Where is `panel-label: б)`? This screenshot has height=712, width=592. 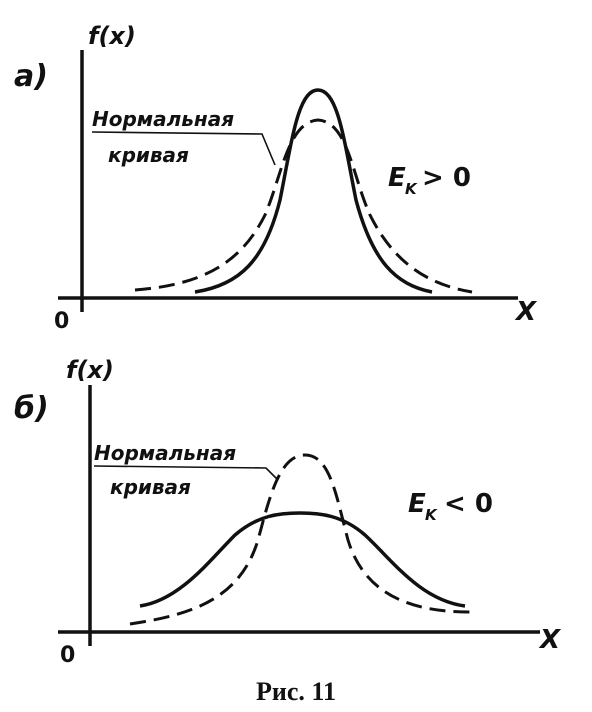 panel-label: б) is located at coordinates (31, 408).